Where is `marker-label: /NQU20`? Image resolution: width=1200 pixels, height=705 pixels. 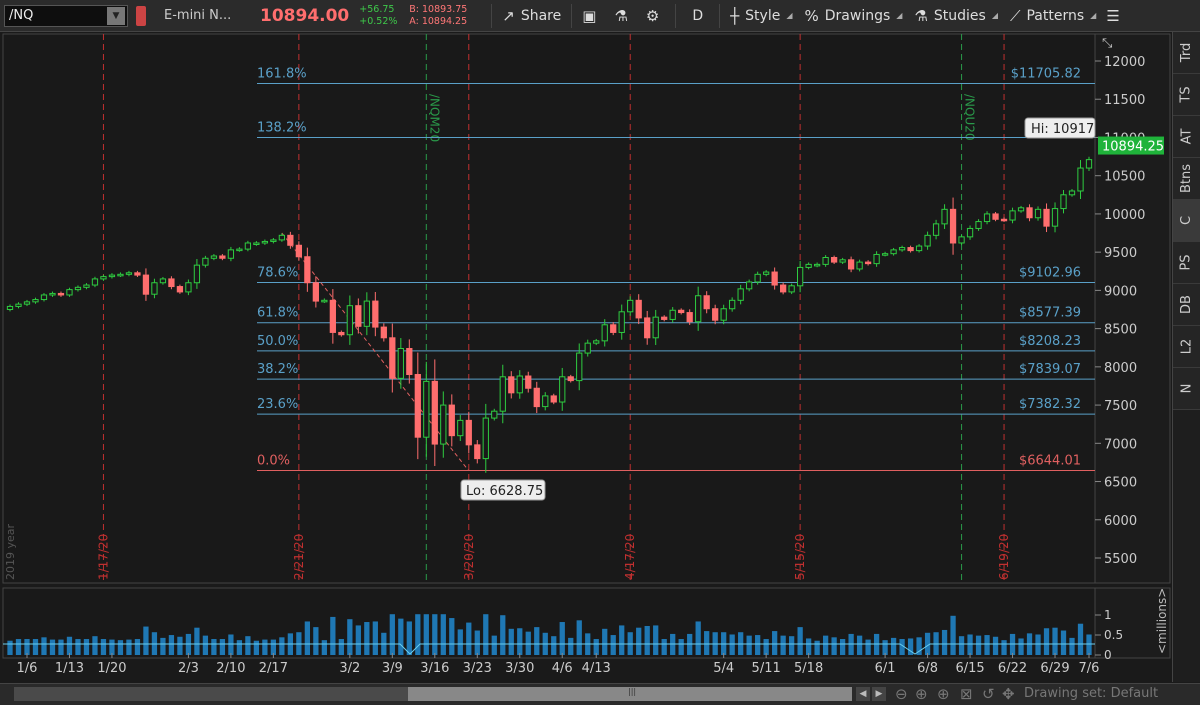
marker-label: /NQU20 is located at coordinates (970, 117).